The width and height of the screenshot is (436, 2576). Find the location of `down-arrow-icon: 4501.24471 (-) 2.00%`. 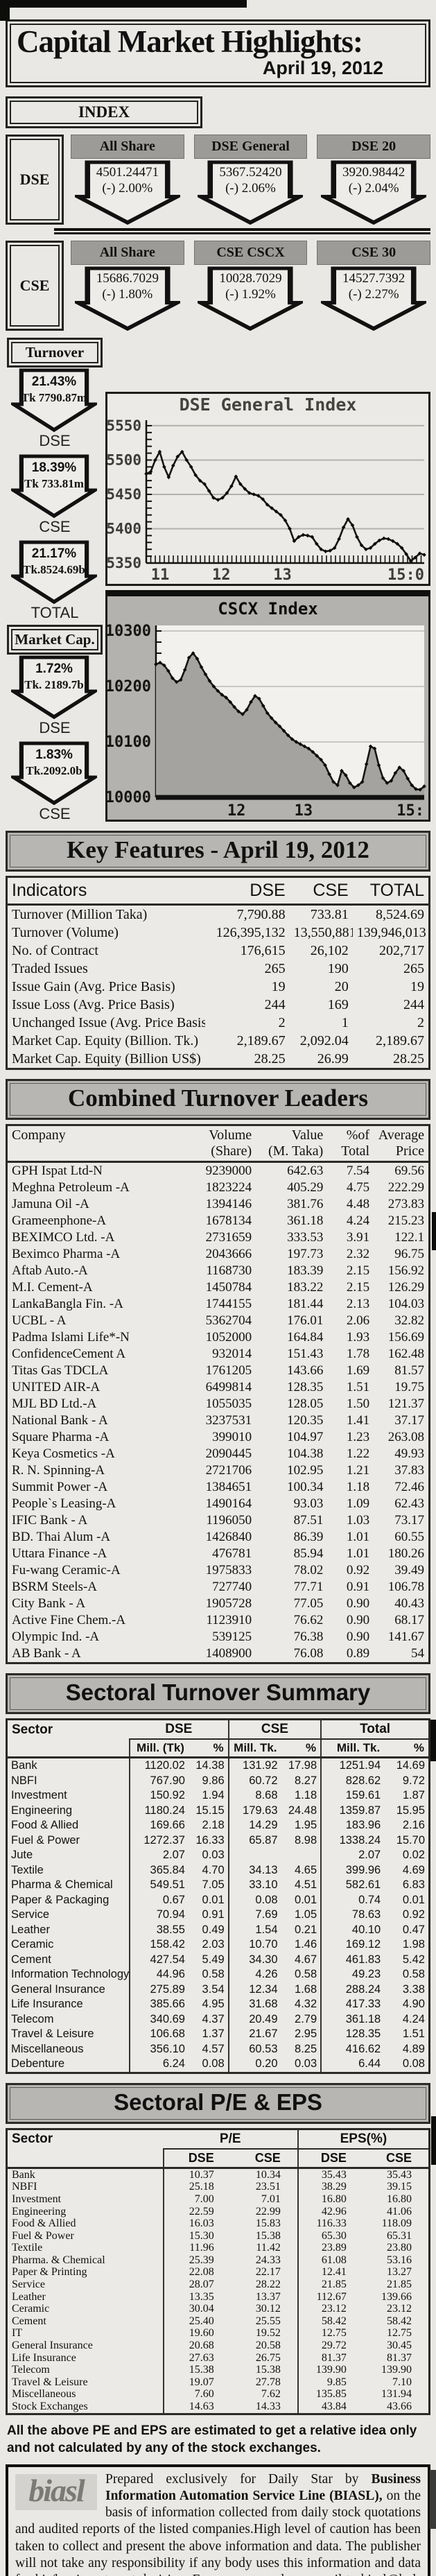

down-arrow-icon: 4501.24471 (-) 2.00% is located at coordinates (127, 192).